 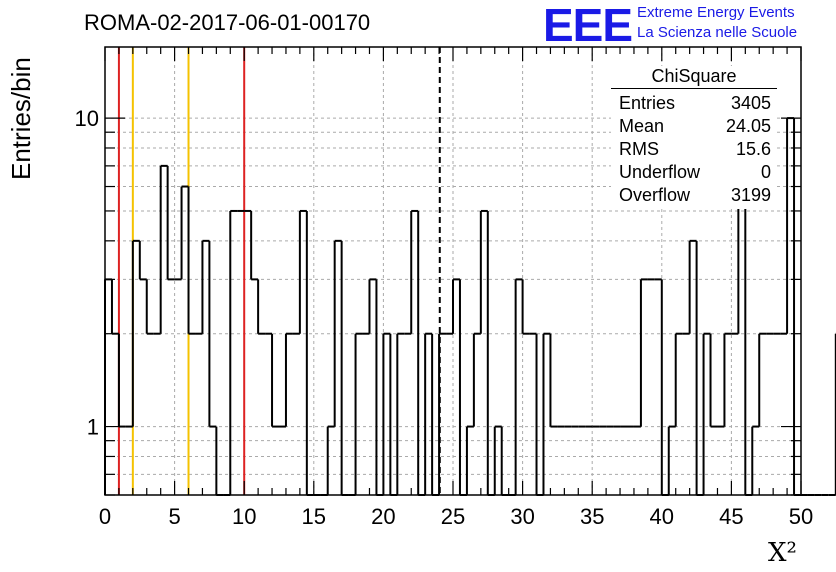 What do you see at coordinates (731, 516) in the screenshot?
I see `x-tick-label: 45` at bounding box center [731, 516].